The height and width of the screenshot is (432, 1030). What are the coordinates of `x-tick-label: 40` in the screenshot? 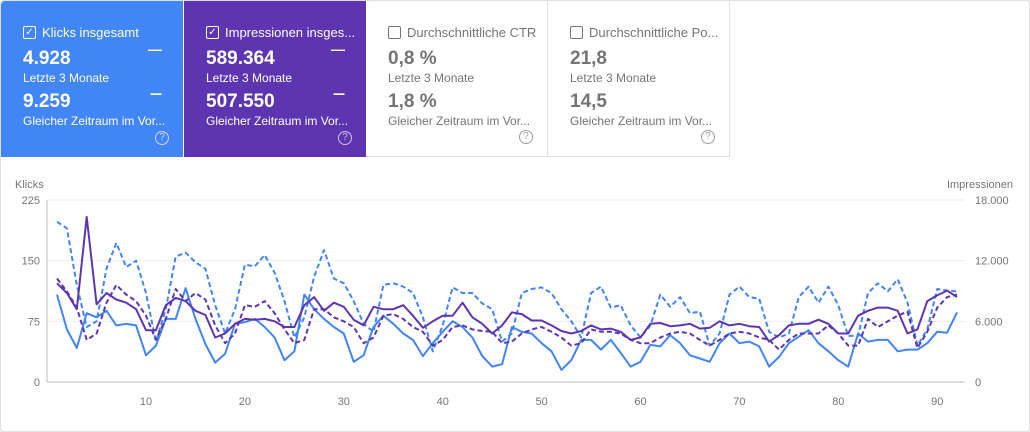 It's located at (443, 402).